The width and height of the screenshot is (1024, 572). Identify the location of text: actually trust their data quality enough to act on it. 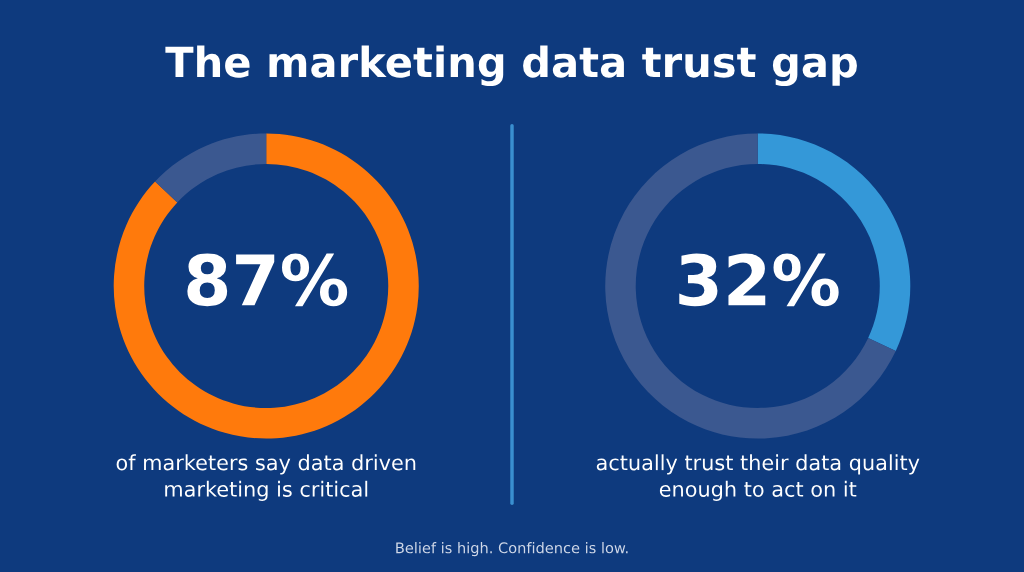
(758, 477).